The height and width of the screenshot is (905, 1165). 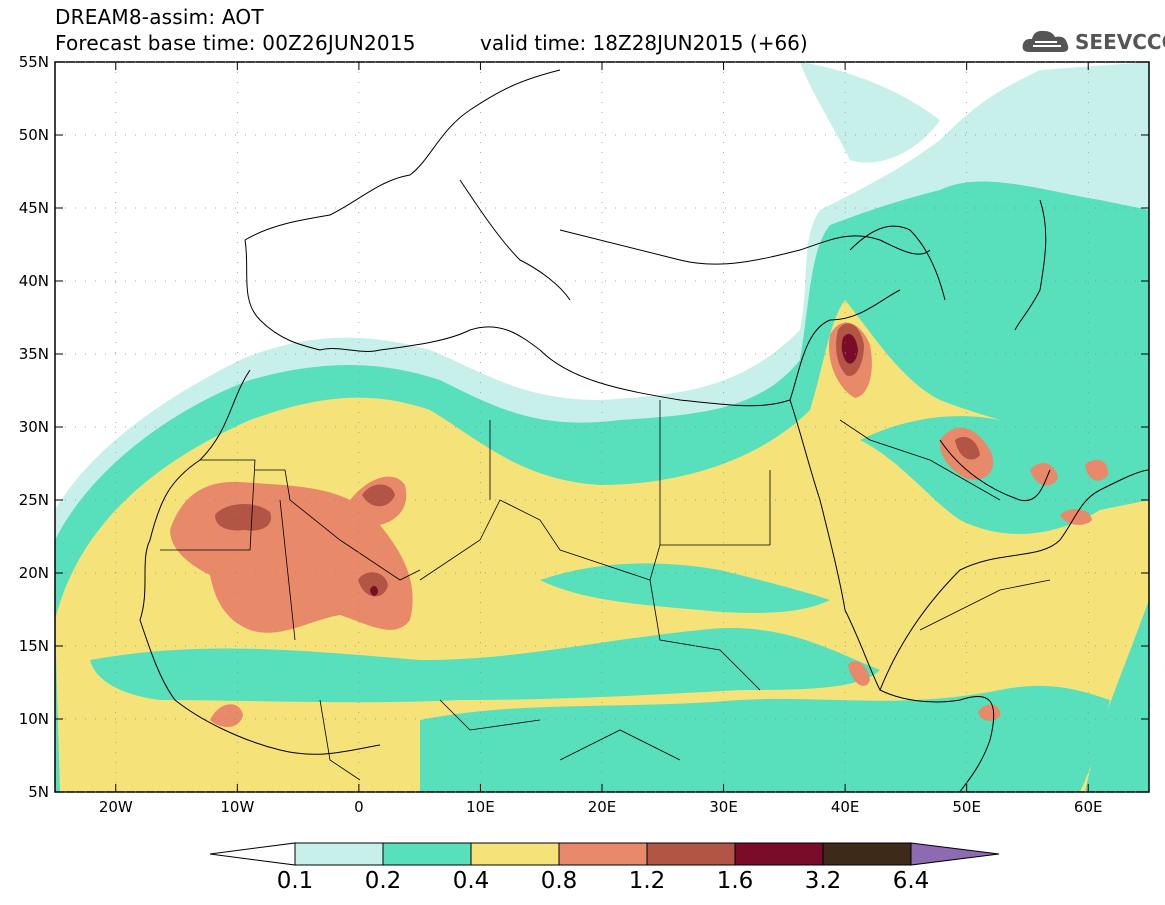 I want to click on colorbar-tick-label: 3.2, so click(x=823, y=881).